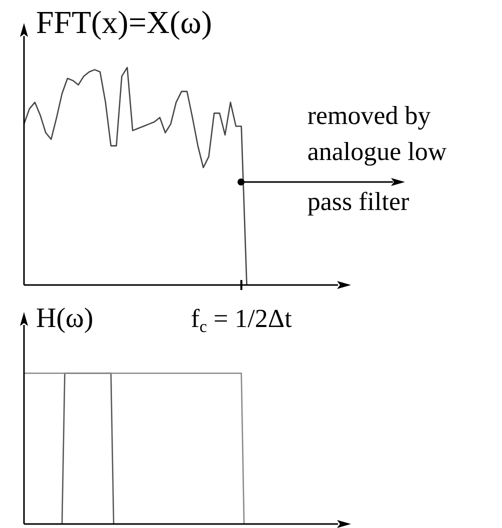  What do you see at coordinates (65, 318) in the screenshot?
I see `y-axis-title: H(ω)` at bounding box center [65, 318].